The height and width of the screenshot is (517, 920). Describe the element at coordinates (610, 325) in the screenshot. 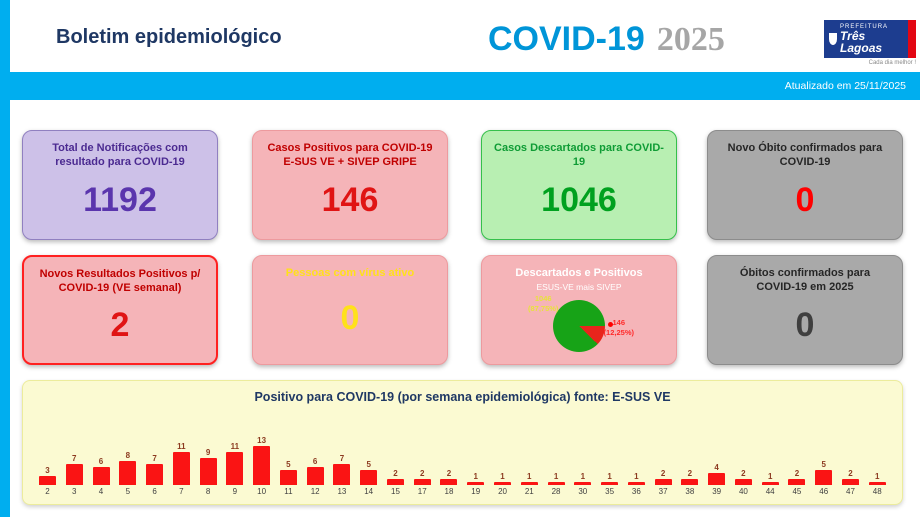

I see `pie-marker-dot` at that location.